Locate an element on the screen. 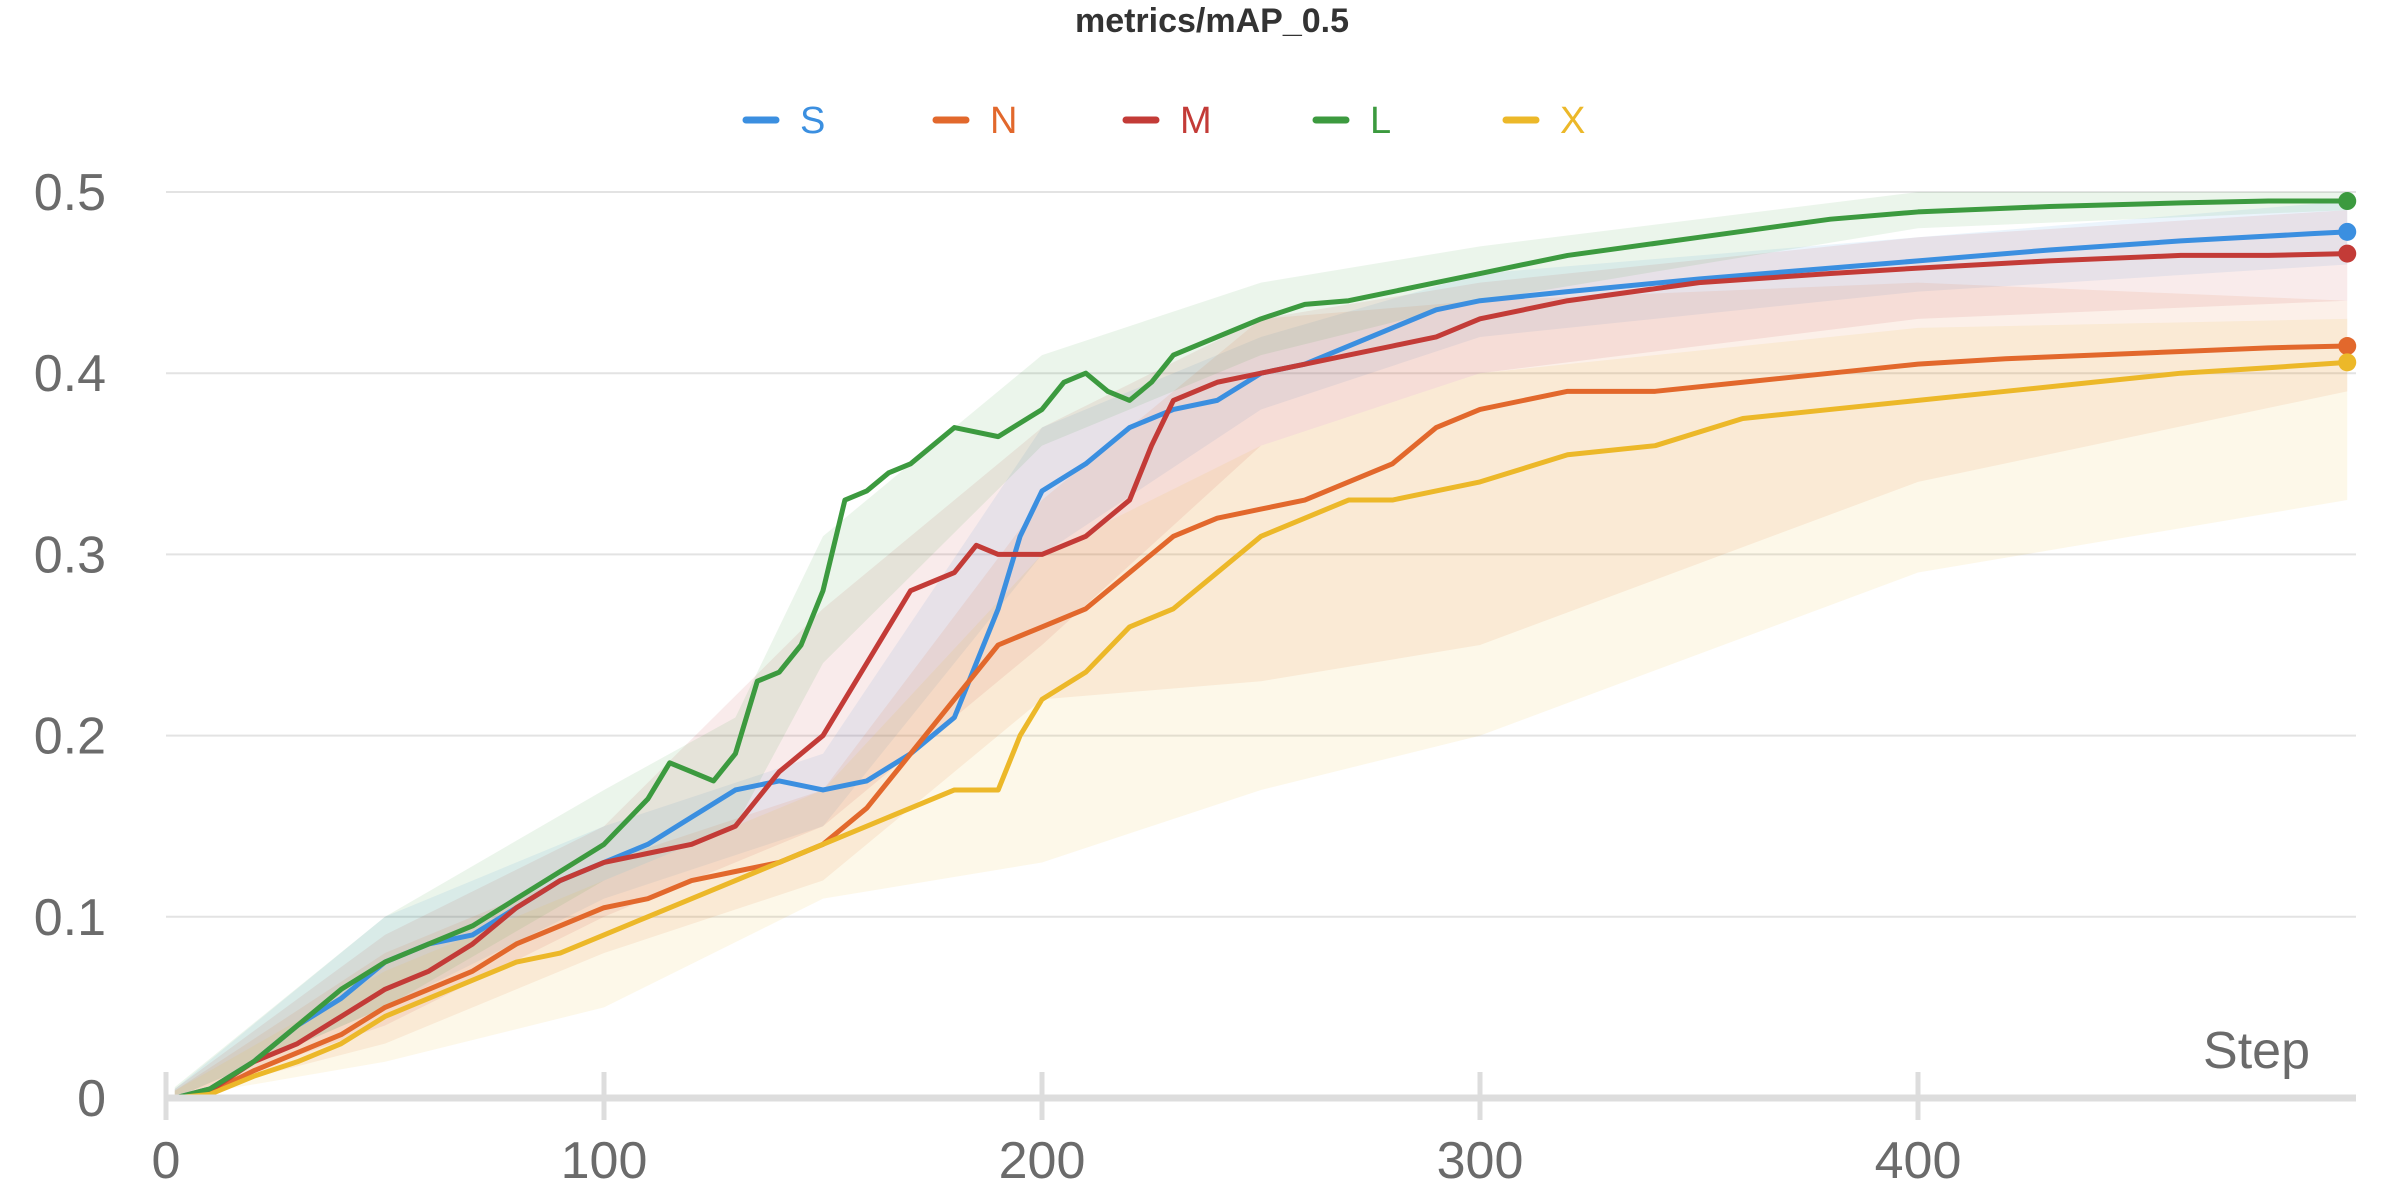  y-tick-label: 0.5 is located at coordinates (70, 193).